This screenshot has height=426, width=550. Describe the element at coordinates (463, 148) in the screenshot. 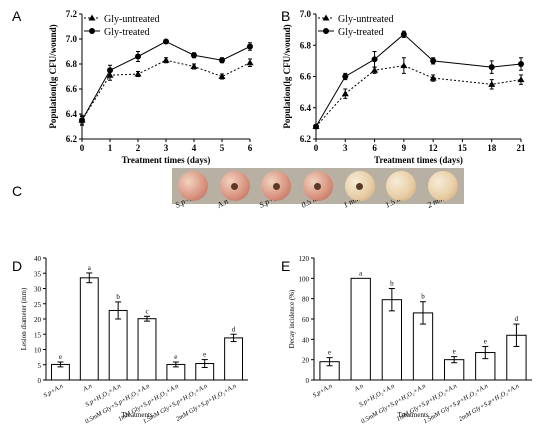

I see `x-tick-label: 15` at that location.